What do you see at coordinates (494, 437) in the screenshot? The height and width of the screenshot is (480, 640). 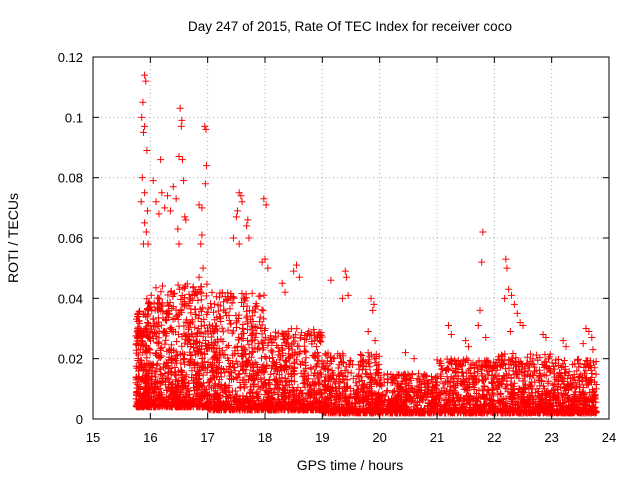 I see `x-tick-label: 22` at bounding box center [494, 437].